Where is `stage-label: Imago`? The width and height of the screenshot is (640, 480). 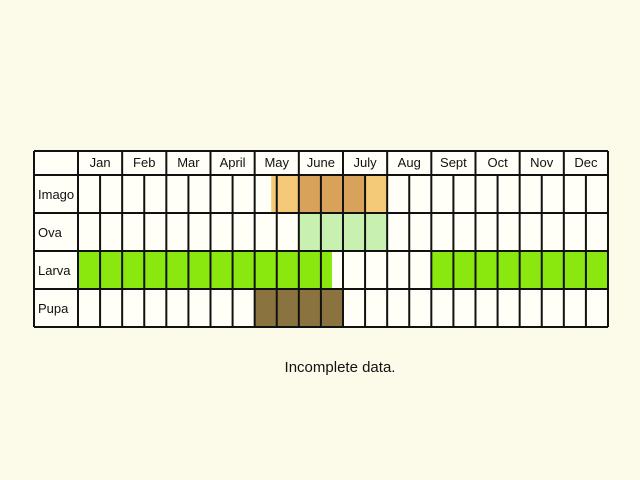
stage-label: Imago is located at coordinates (56, 194).